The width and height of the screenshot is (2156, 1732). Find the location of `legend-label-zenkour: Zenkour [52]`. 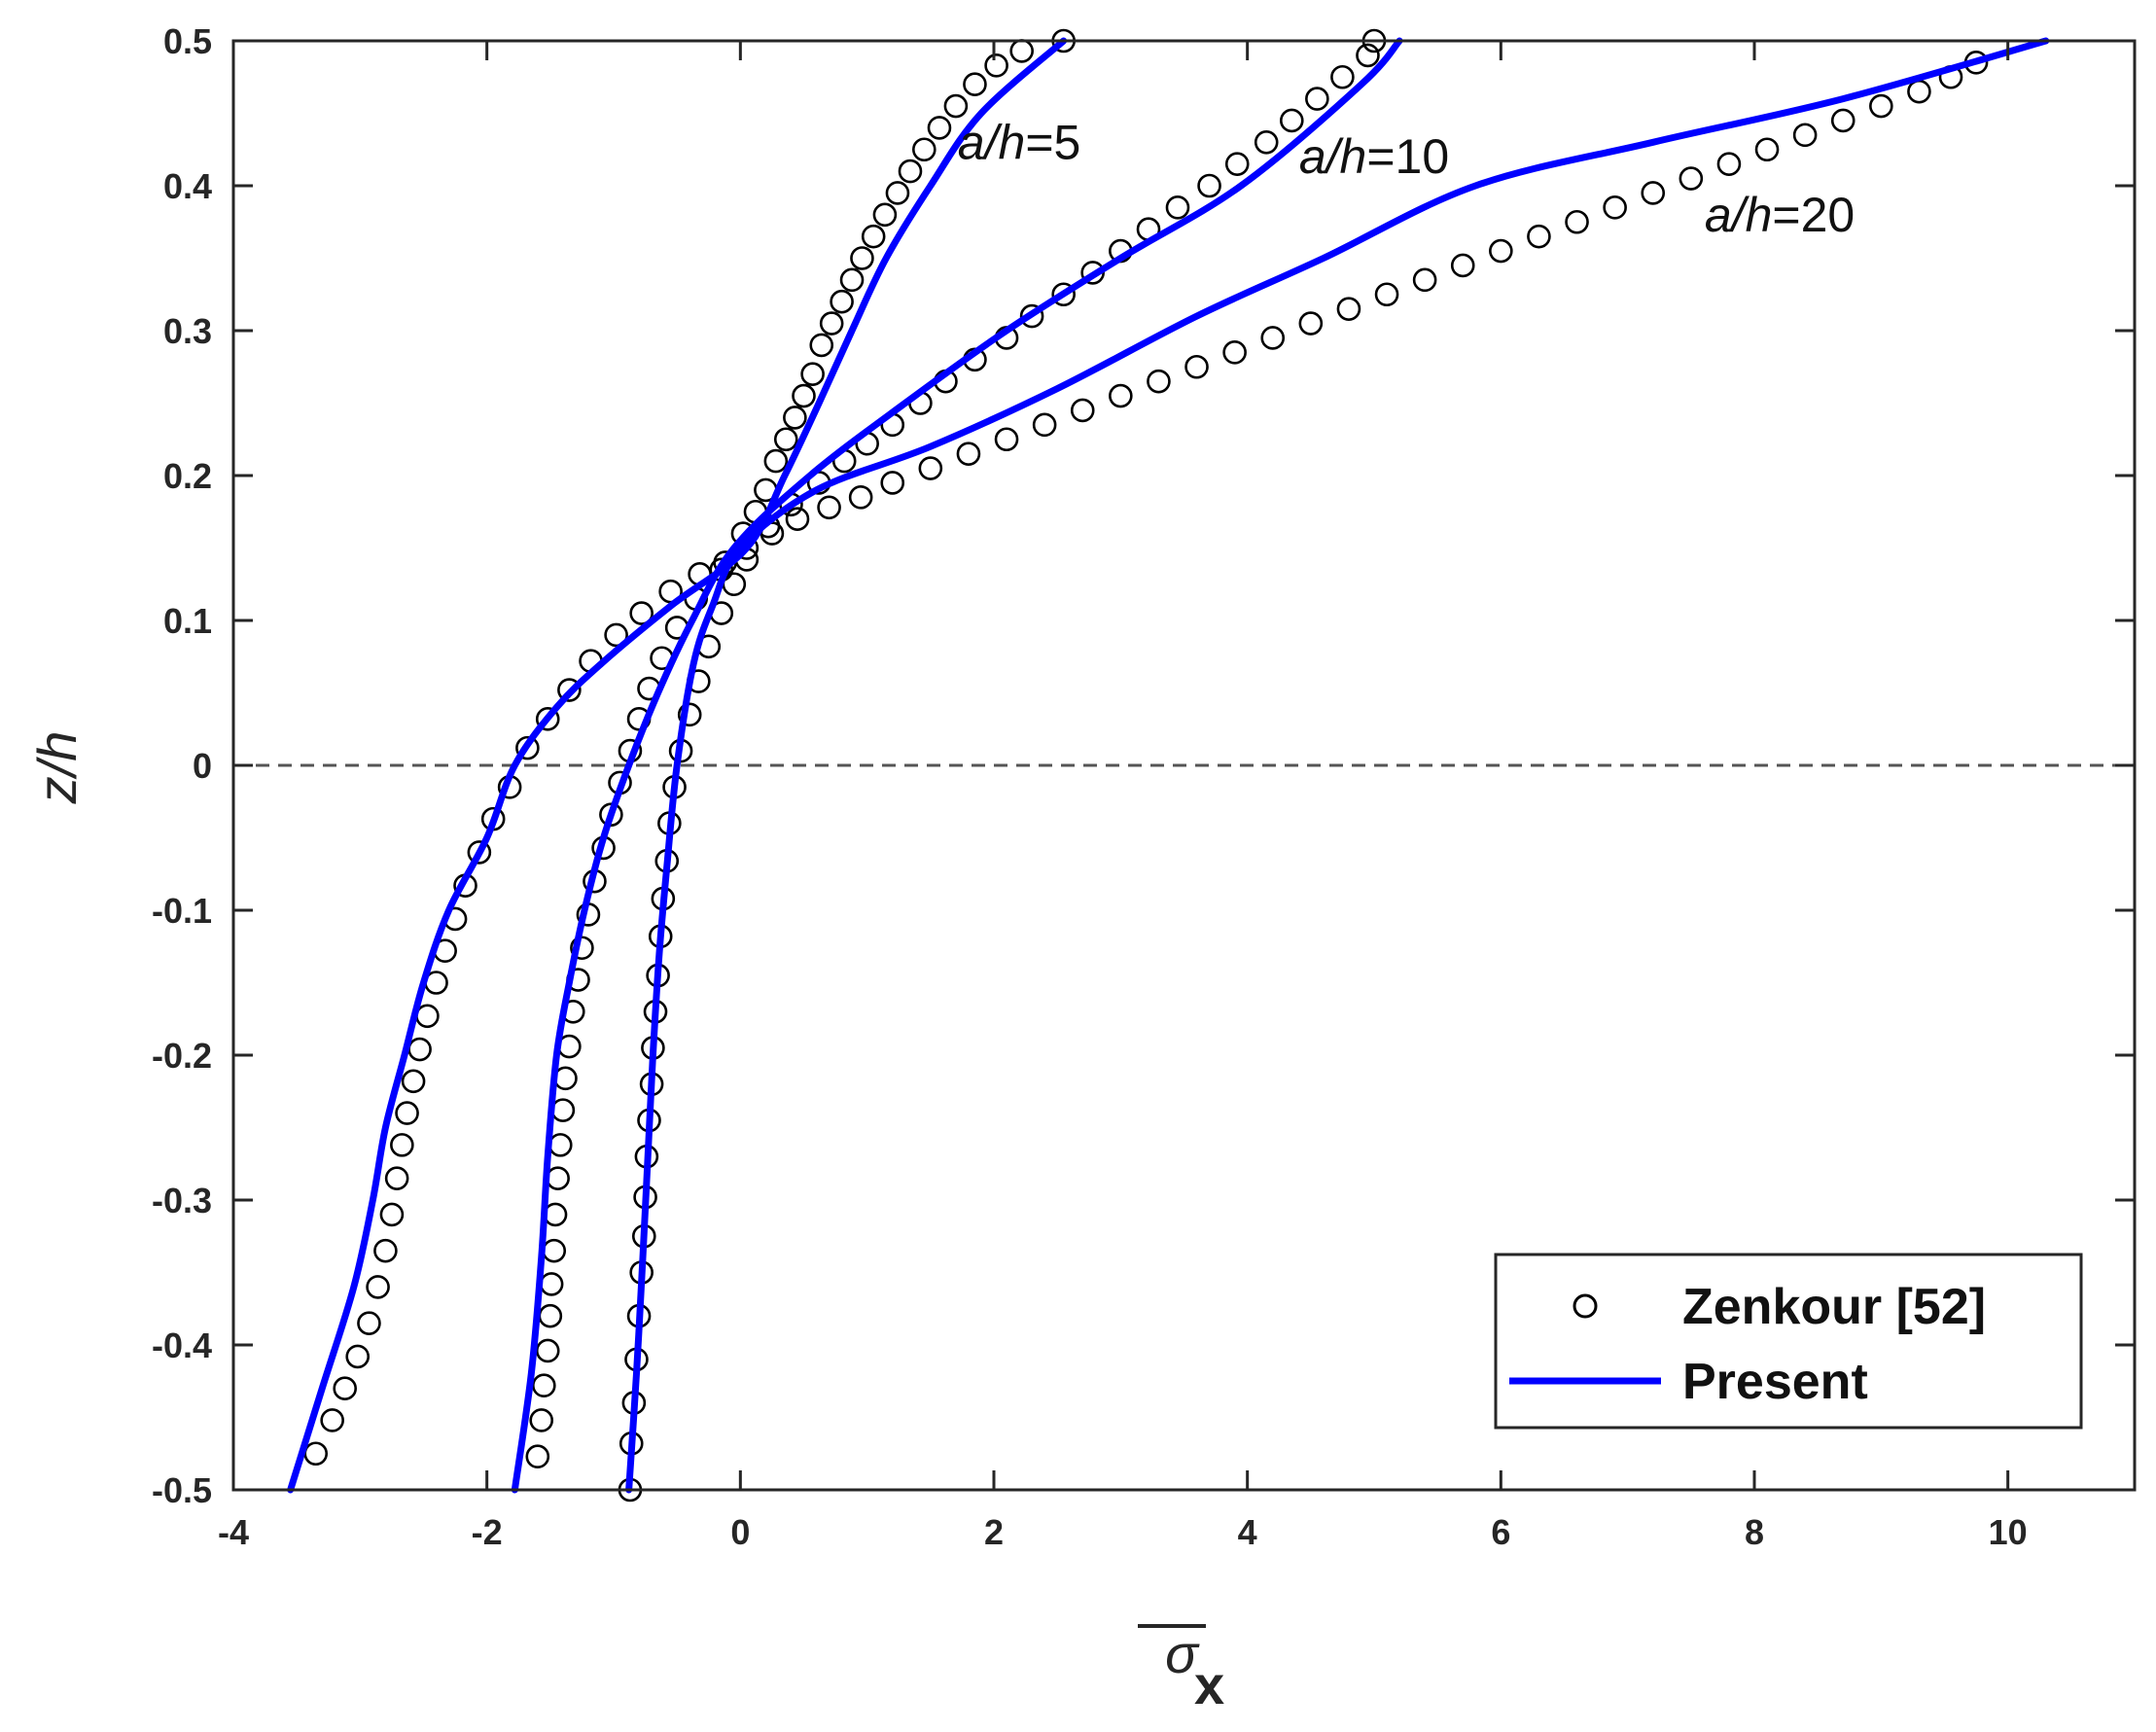

legend-label-zenkour: Zenkour [52] is located at coordinates (1834, 1307).